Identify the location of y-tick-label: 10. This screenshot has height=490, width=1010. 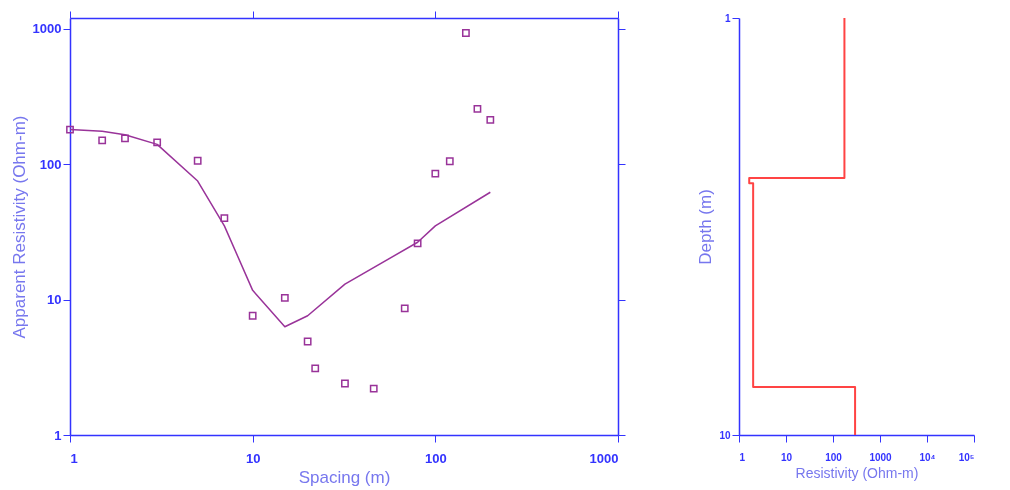
(54, 300).